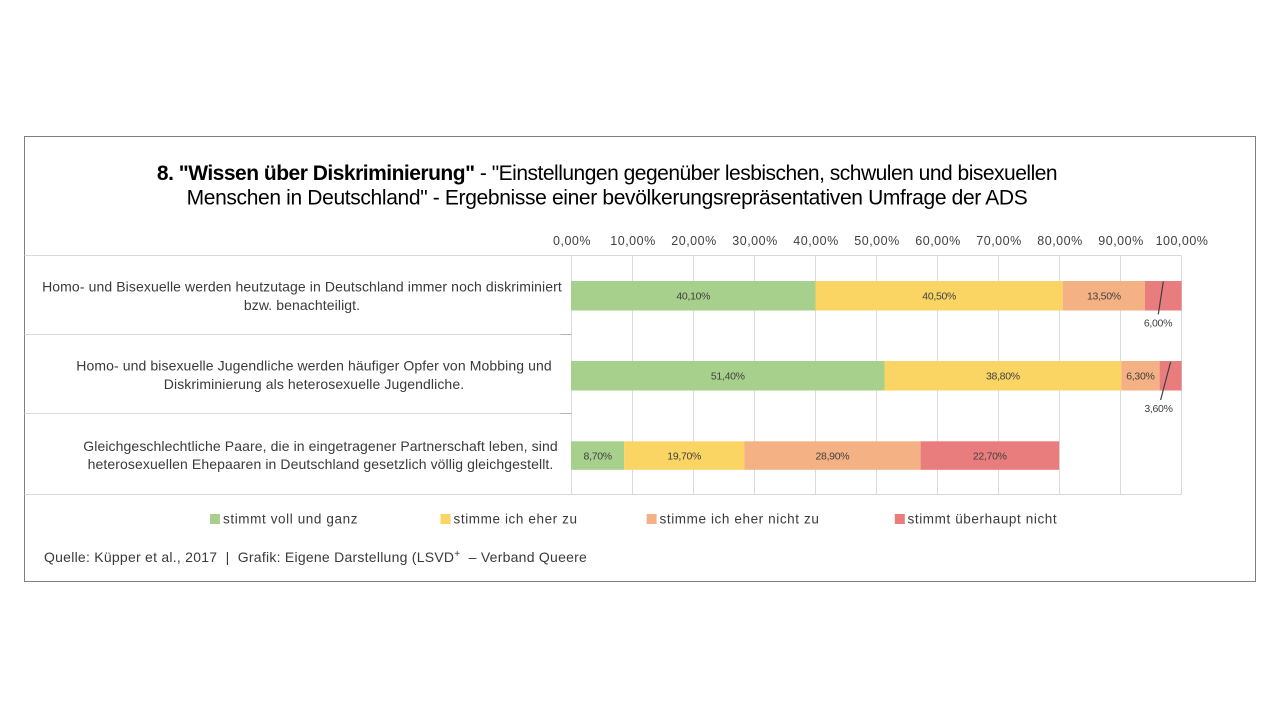 Image resolution: width=1280 pixels, height=725 pixels. Describe the element at coordinates (998, 241) in the screenshot. I see `svg-text: 70,00%` at that location.